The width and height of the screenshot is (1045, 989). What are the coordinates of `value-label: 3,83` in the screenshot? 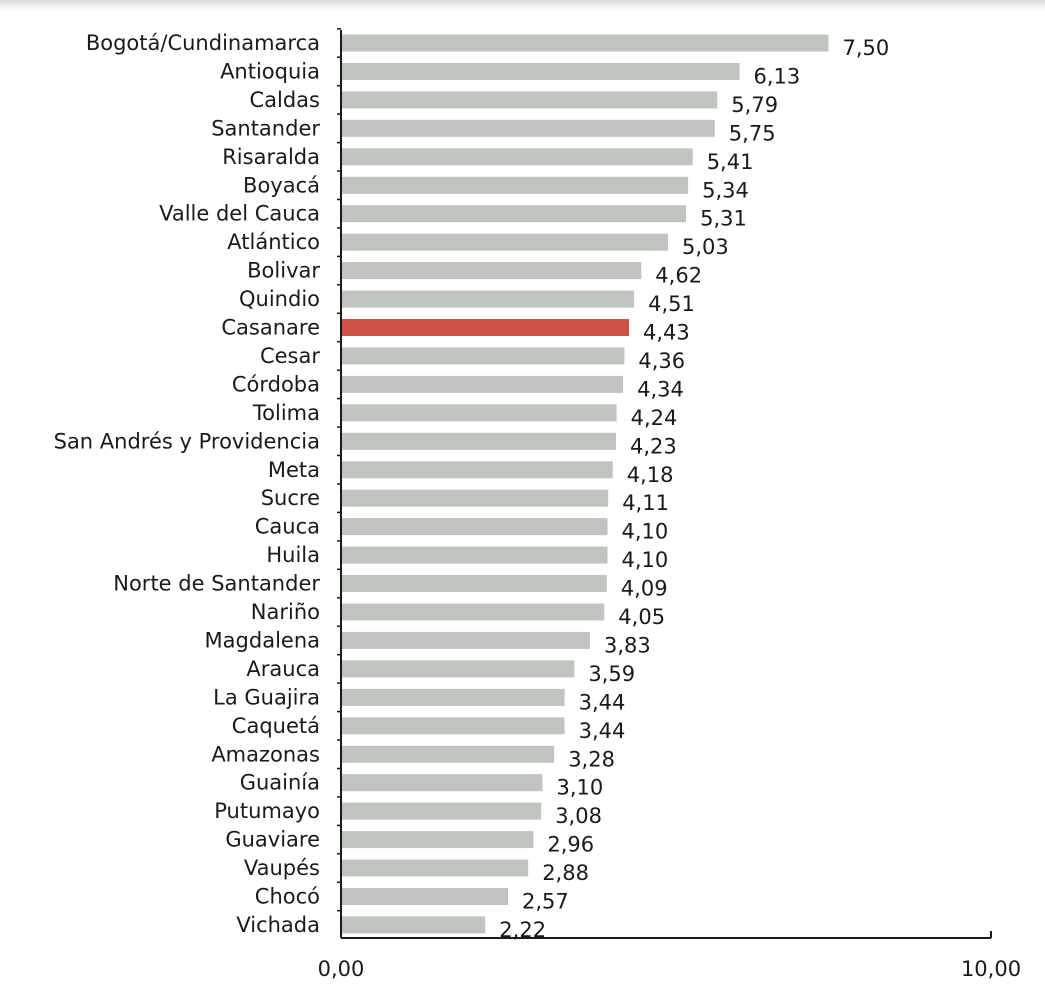 It's located at (627, 645).